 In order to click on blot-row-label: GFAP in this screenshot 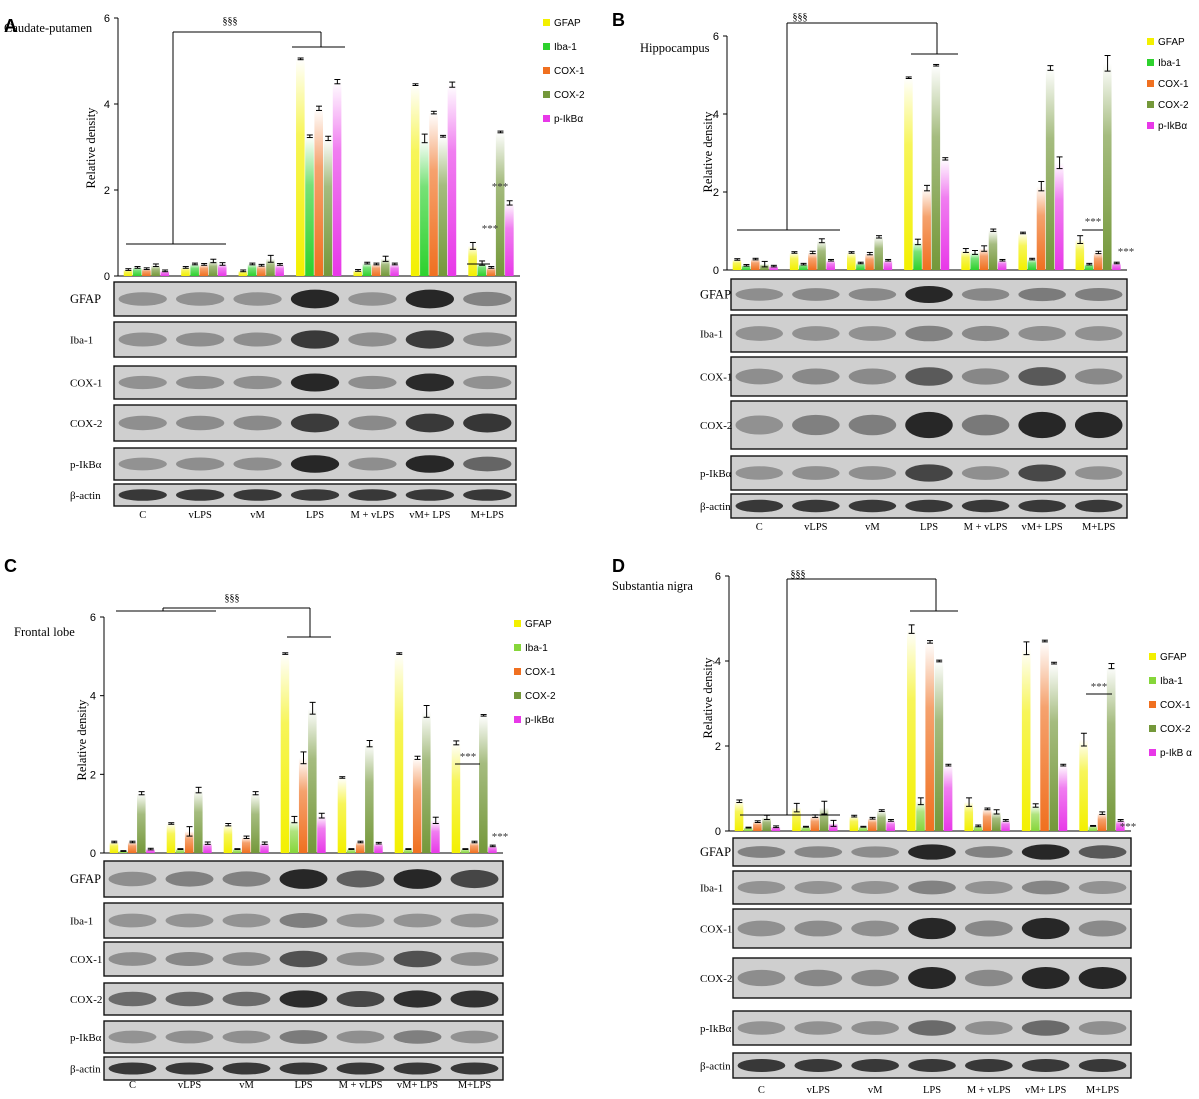, I will do `click(85, 299)`.